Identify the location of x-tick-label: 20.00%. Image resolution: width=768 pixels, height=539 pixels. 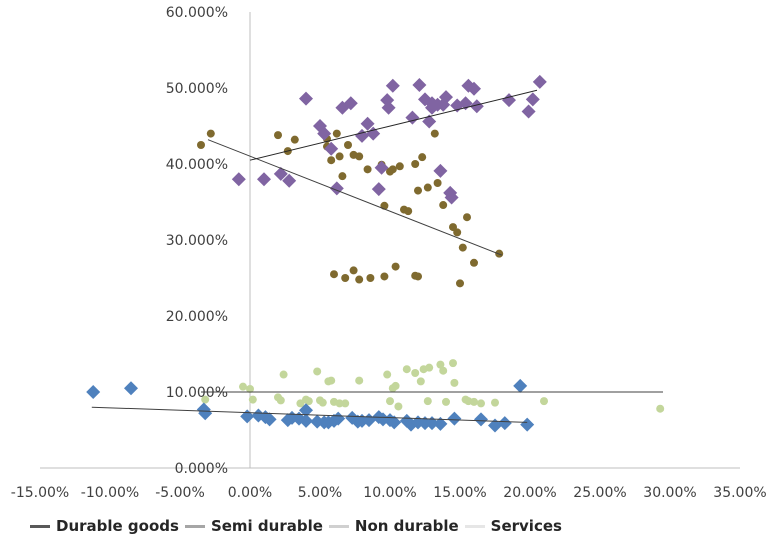
(529, 493).